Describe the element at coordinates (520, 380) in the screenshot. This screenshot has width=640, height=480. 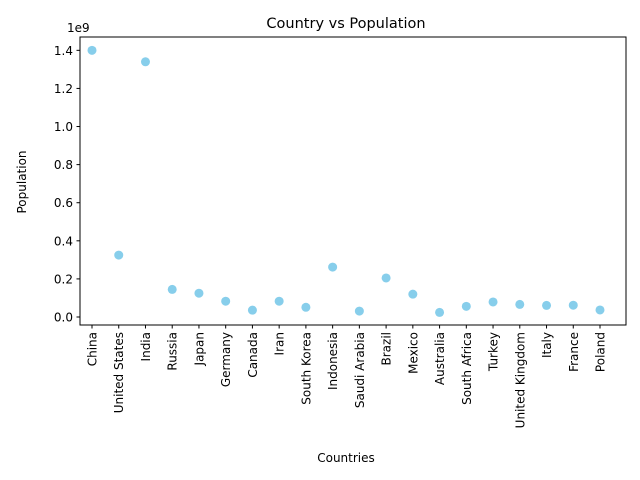
I see `x-tick-label: United Kingdom` at that location.